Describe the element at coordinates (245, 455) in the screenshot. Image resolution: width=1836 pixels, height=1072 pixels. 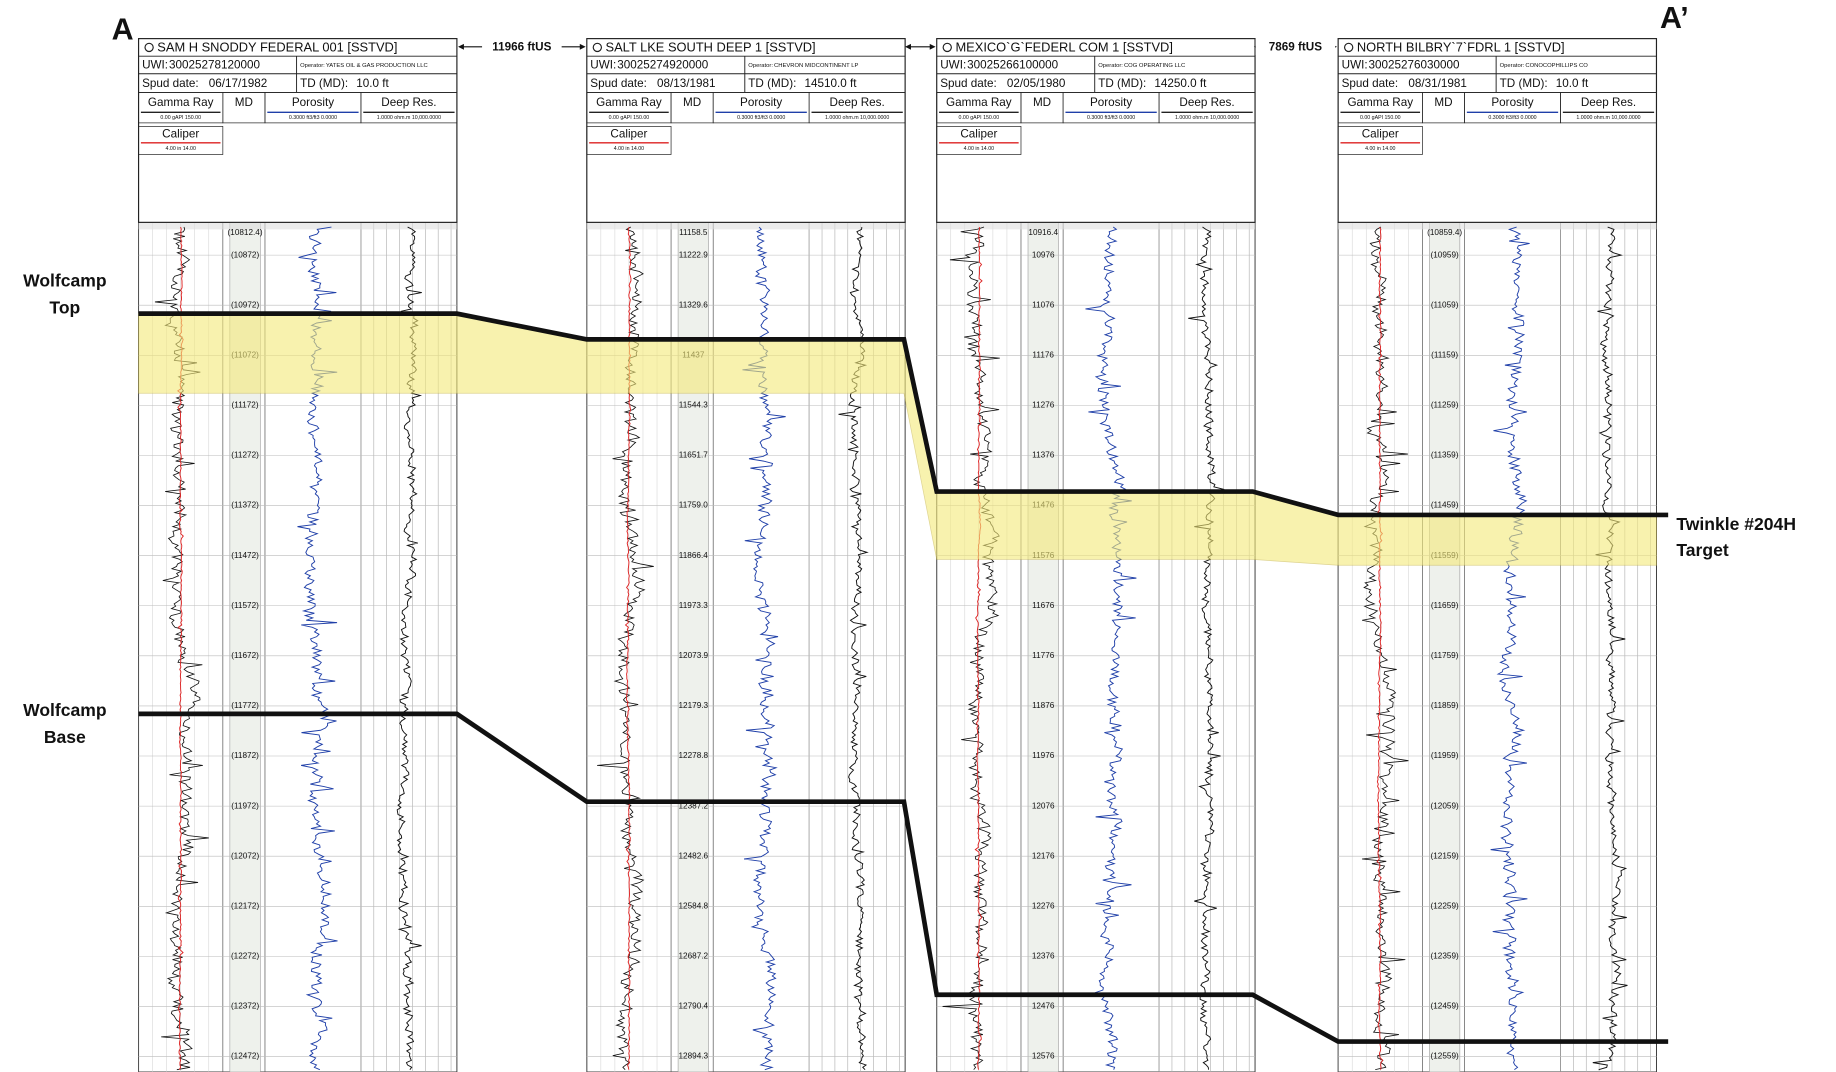
I see `depth-label: (11272)` at that location.